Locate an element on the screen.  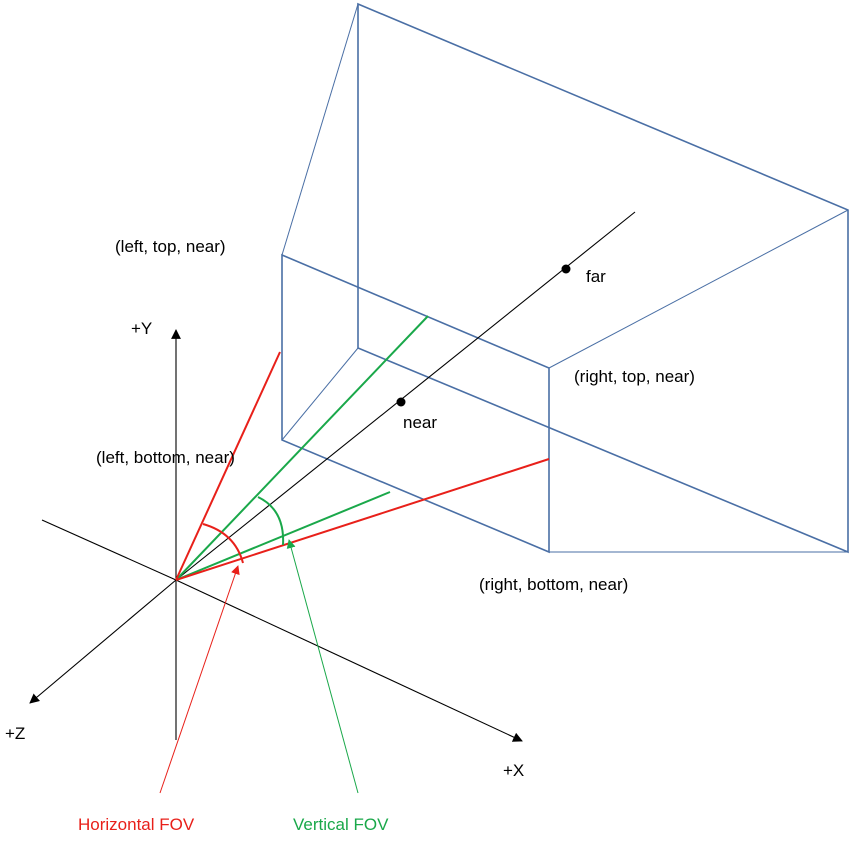
label-vertical-fov: Vertical FOV is located at coordinates (341, 824).